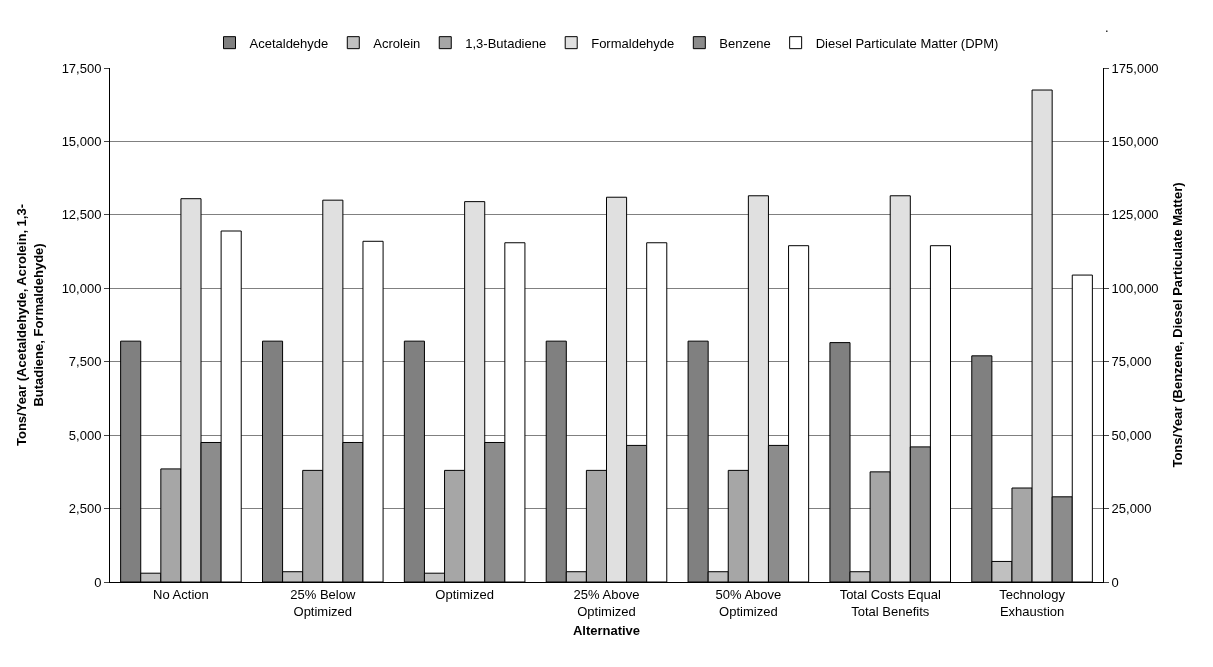 This screenshot has width=1213, height=667. Describe the element at coordinates (85, 435) in the screenshot. I see `y-tick-label: 5,000` at that location.